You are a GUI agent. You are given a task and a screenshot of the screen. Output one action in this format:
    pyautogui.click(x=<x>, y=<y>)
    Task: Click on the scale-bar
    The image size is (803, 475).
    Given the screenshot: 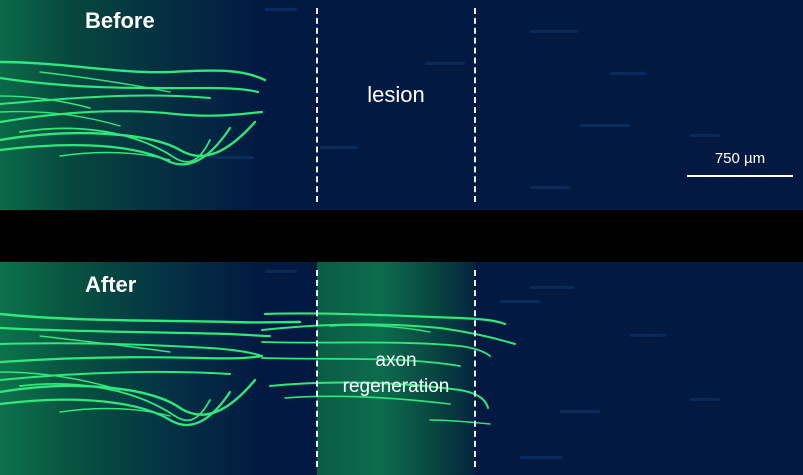 What is the action you would take?
    pyautogui.click(x=740, y=176)
    